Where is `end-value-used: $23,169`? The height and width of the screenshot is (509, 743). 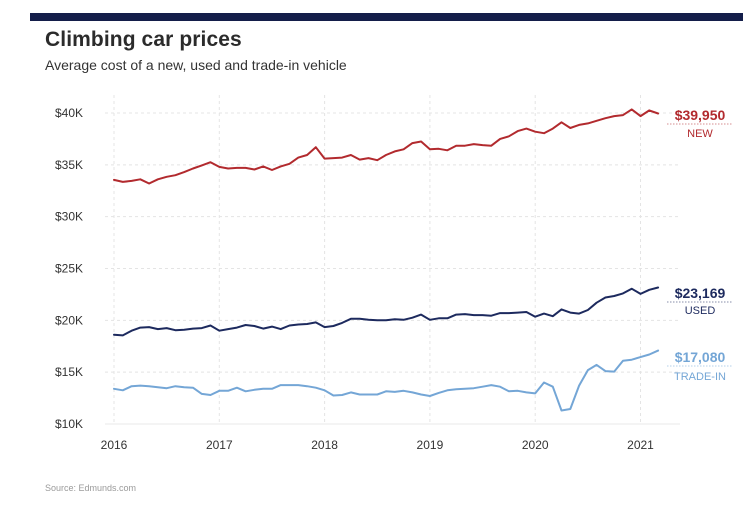 end-value-used: $23,169 is located at coordinates (700, 293).